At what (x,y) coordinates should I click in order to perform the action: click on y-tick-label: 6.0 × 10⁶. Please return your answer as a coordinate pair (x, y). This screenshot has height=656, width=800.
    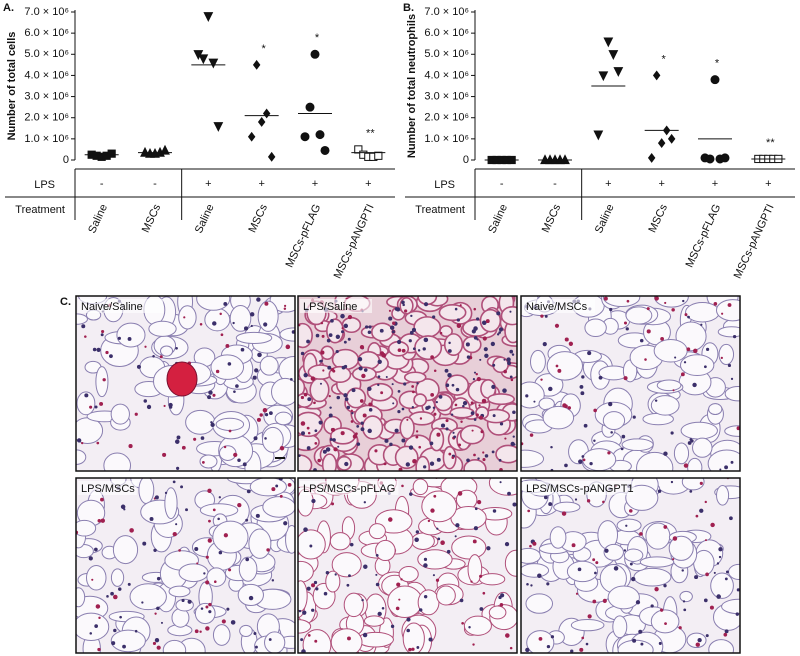
    Looking at the image, I should click on (446, 33).